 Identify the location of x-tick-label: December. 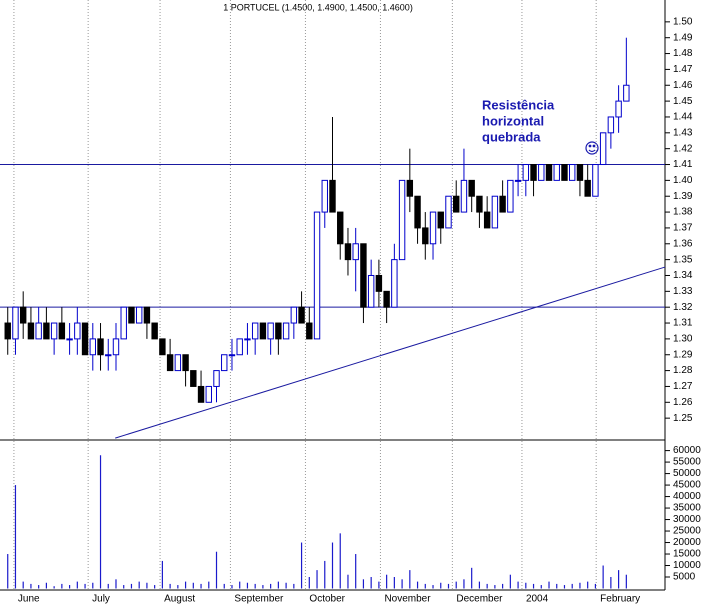
(479, 599).